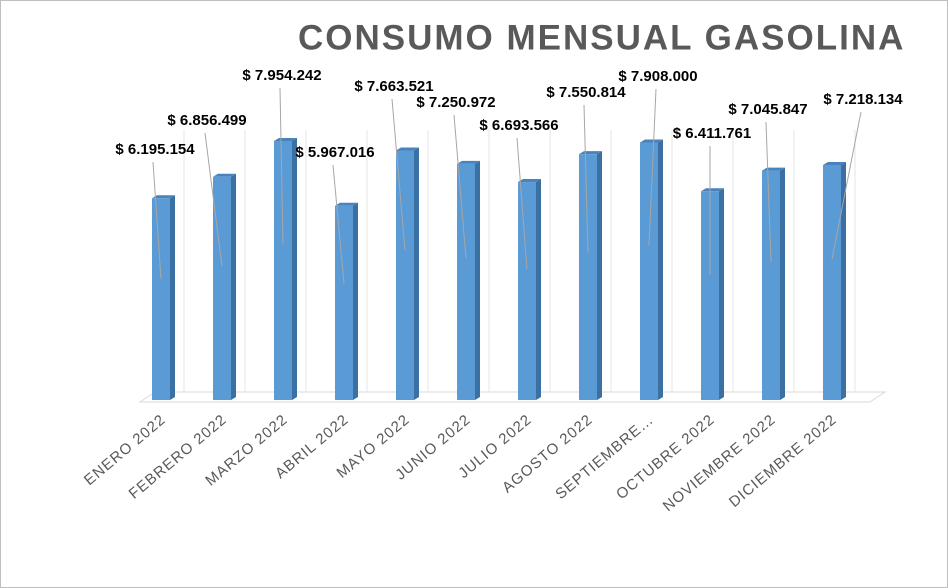  What do you see at coordinates (586, 92) in the screenshot?
I see `value-label: $ 7.550.814` at bounding box center [586, 92].